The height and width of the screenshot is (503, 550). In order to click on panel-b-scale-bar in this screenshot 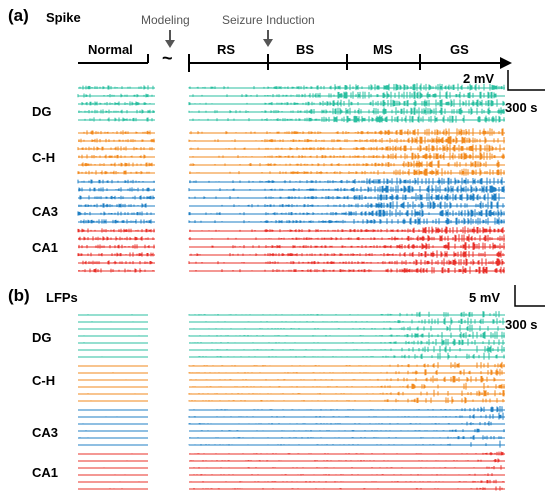, I will do `click(529, 296)`.